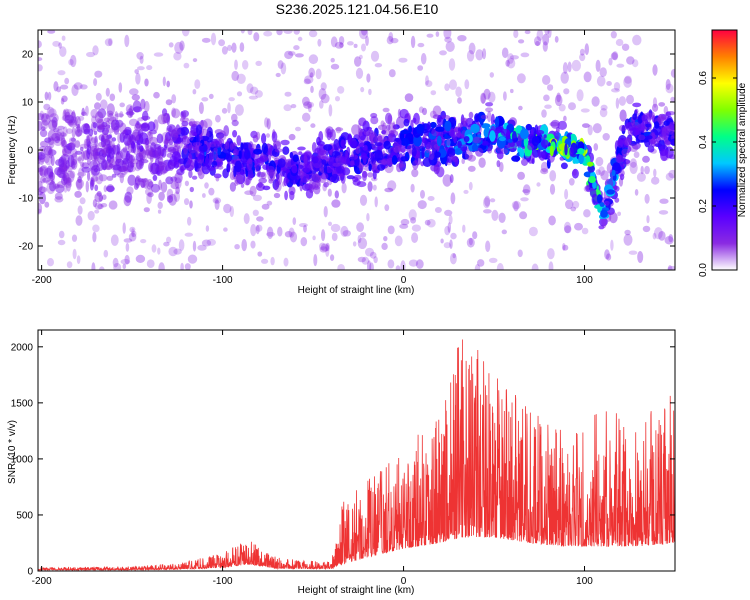 The image size is (750, 600). I want to click on spectrogram-x-tick-label: 0, so click(404, 280).